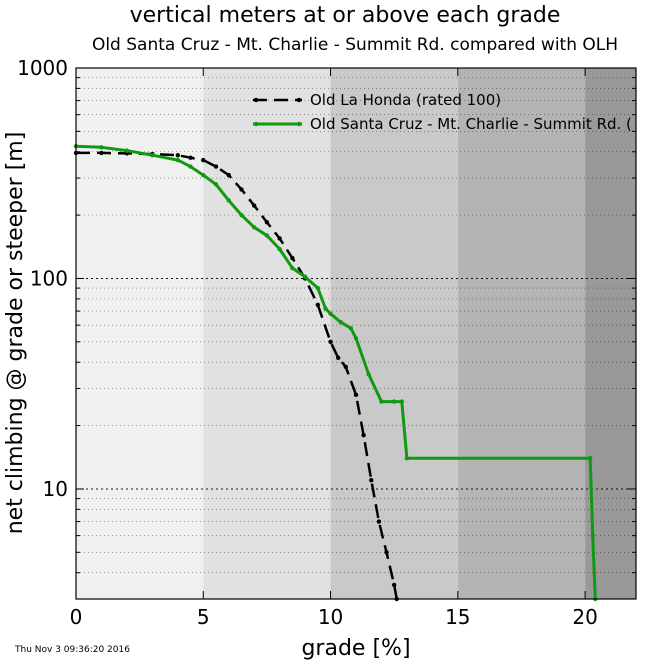 The width and height of the screenshot is (670, 660). Describe the element at coordinates (345, 15) in the screenshot. I see `chart-title: vertical meters at or above each grade` at that location.